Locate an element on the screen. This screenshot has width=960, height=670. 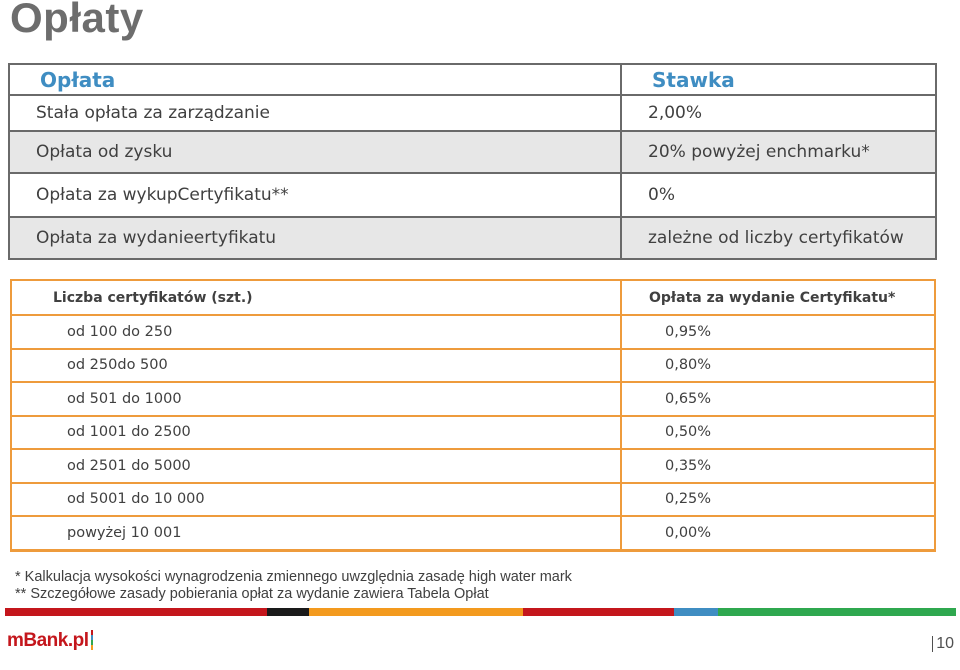
page-number: 10 is located at coordinates (943, 644).